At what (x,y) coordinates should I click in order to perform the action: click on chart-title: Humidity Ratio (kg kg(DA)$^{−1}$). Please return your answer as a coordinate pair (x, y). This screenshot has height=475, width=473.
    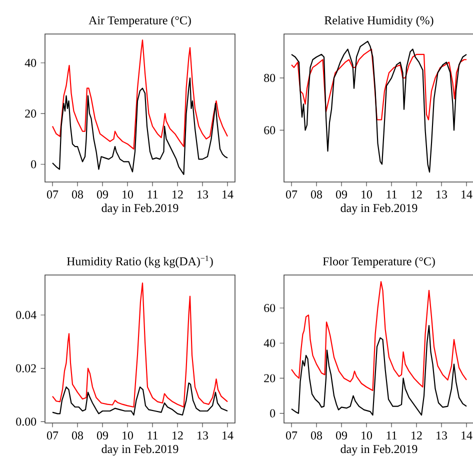
    Looking at the image, I should click on (139, 262).